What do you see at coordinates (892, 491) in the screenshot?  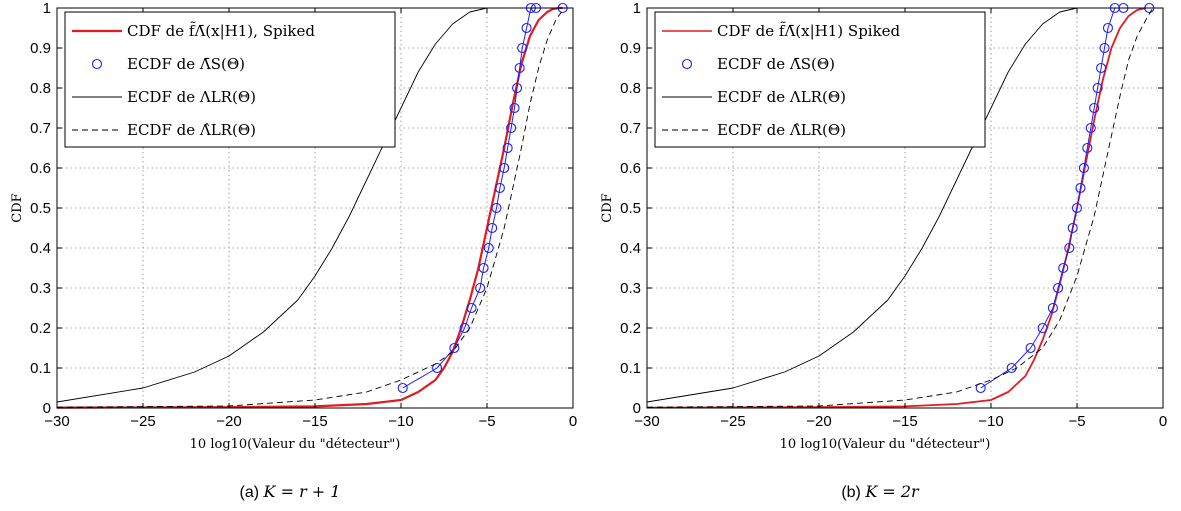 I see `caption-math: K = 2r` at bounding box center [892, 491].